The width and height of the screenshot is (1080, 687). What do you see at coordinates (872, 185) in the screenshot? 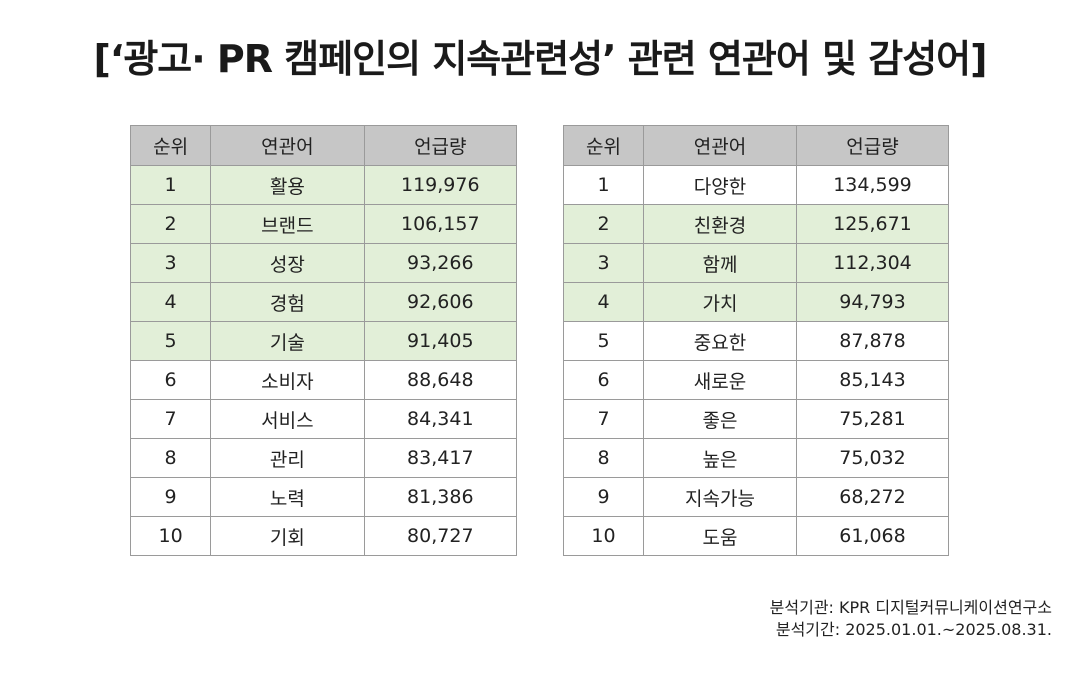
I see `mentions-cell: 134,599` at bounding box center [872, 185].